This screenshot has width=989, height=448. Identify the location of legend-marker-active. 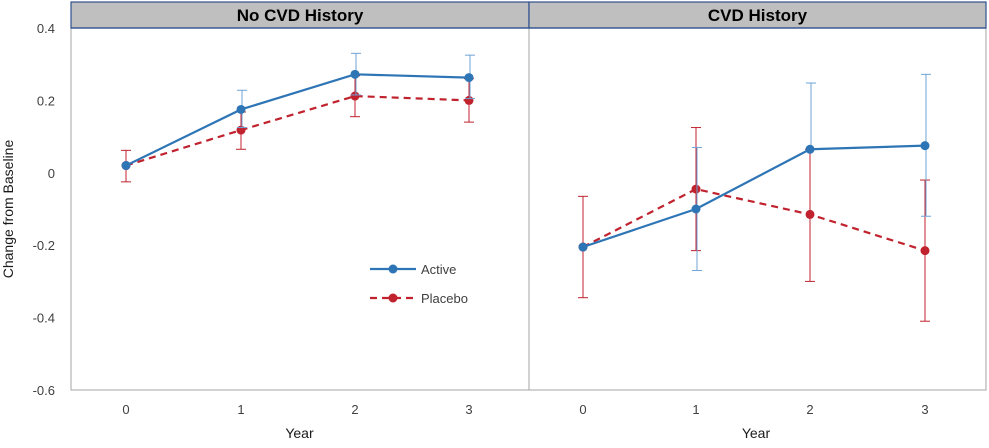
(393, 269).